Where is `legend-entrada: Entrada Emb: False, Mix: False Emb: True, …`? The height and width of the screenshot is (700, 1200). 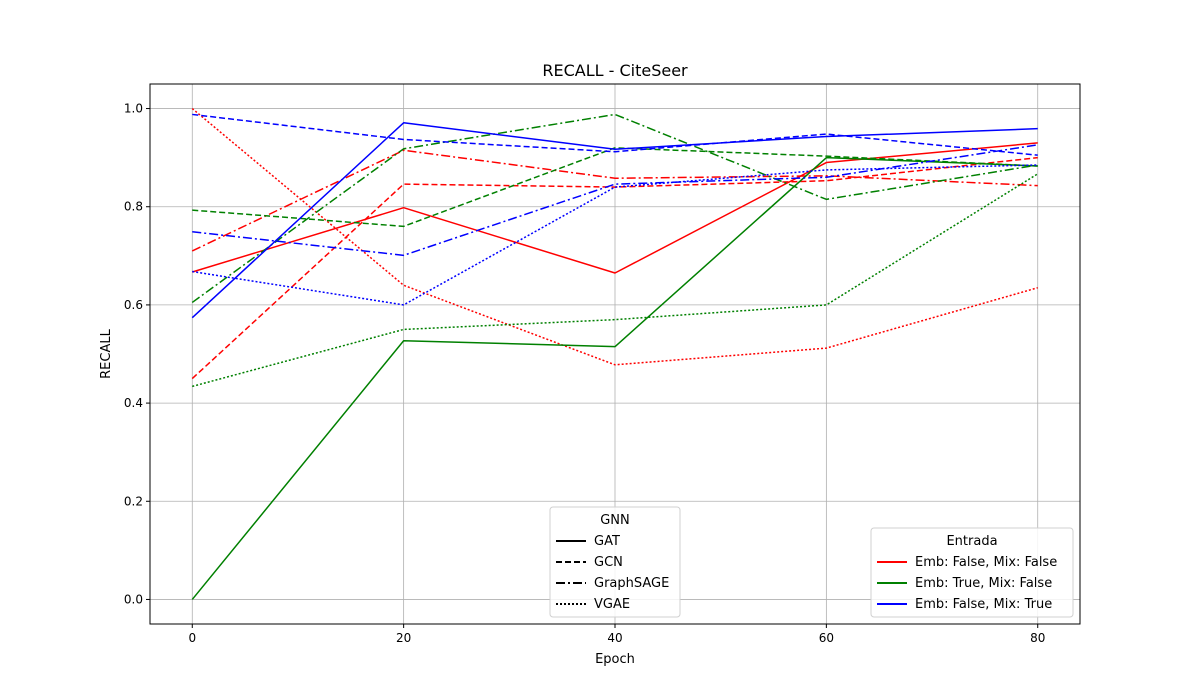
legend-entrada: Entrada Emb: False, Mix: False Emb: True, … is located at coordinates (972, 572).